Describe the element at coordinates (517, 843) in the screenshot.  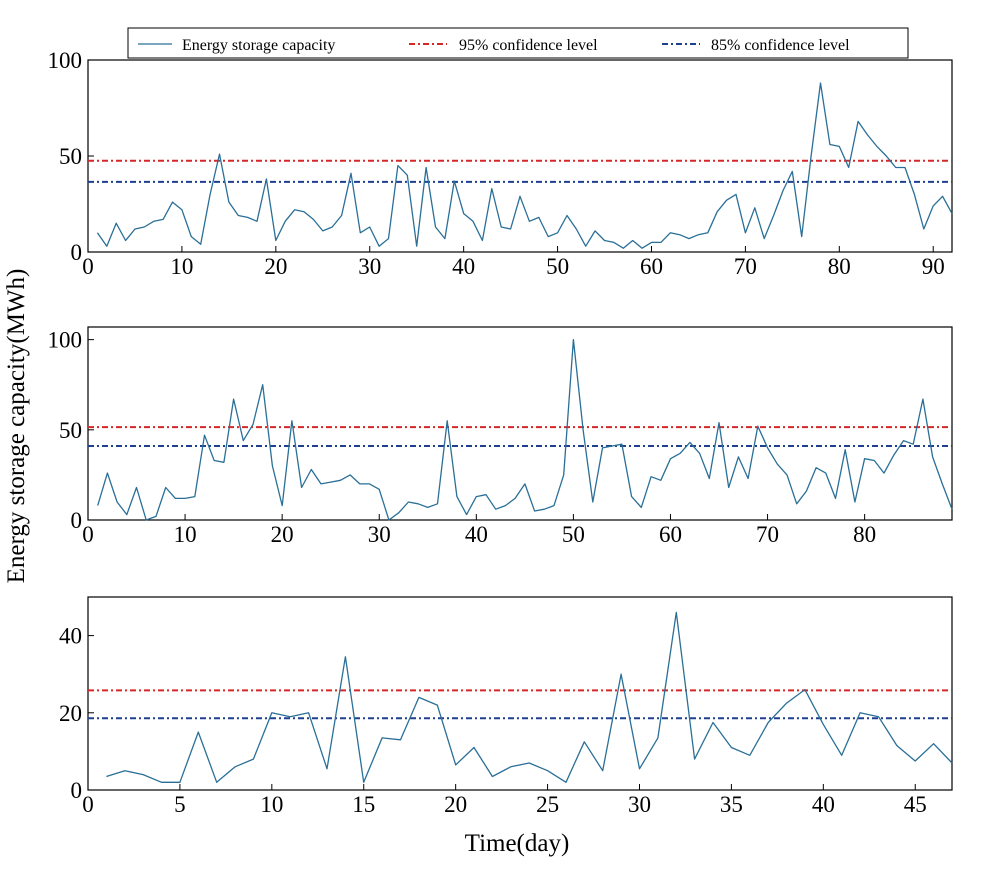
I see `x-axis-label: Time(day)` at that location.